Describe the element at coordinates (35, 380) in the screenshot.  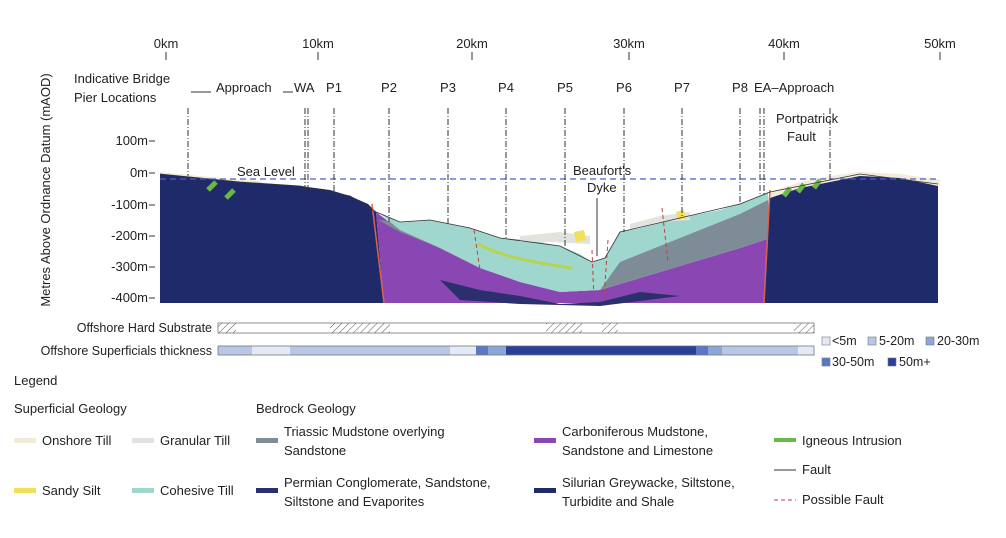
I see `legend-title: Legend` at that location.